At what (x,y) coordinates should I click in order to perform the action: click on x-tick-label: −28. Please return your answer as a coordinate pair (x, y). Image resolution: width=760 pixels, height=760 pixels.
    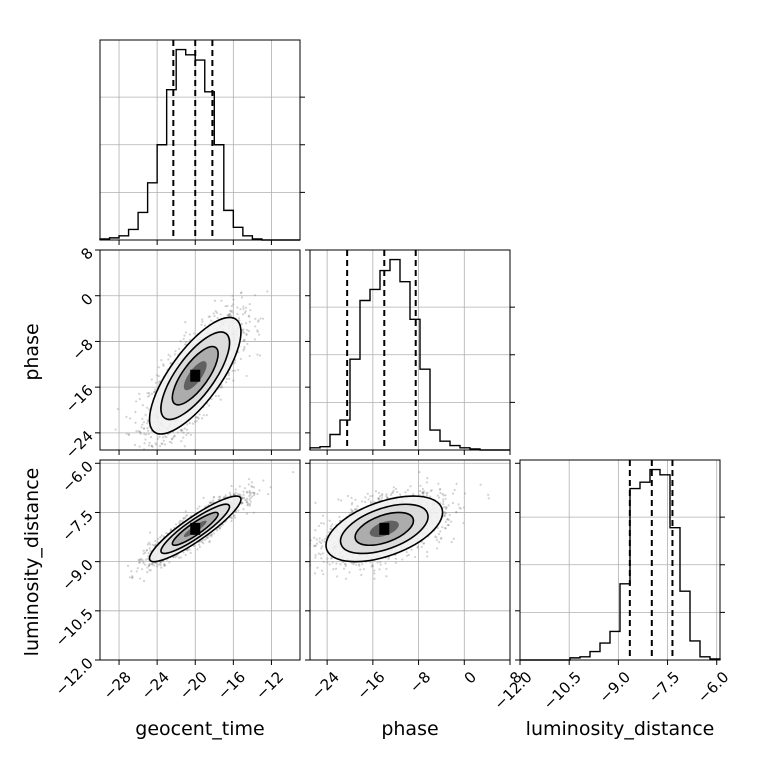
    Looking at the image, I should click on (117, 685).